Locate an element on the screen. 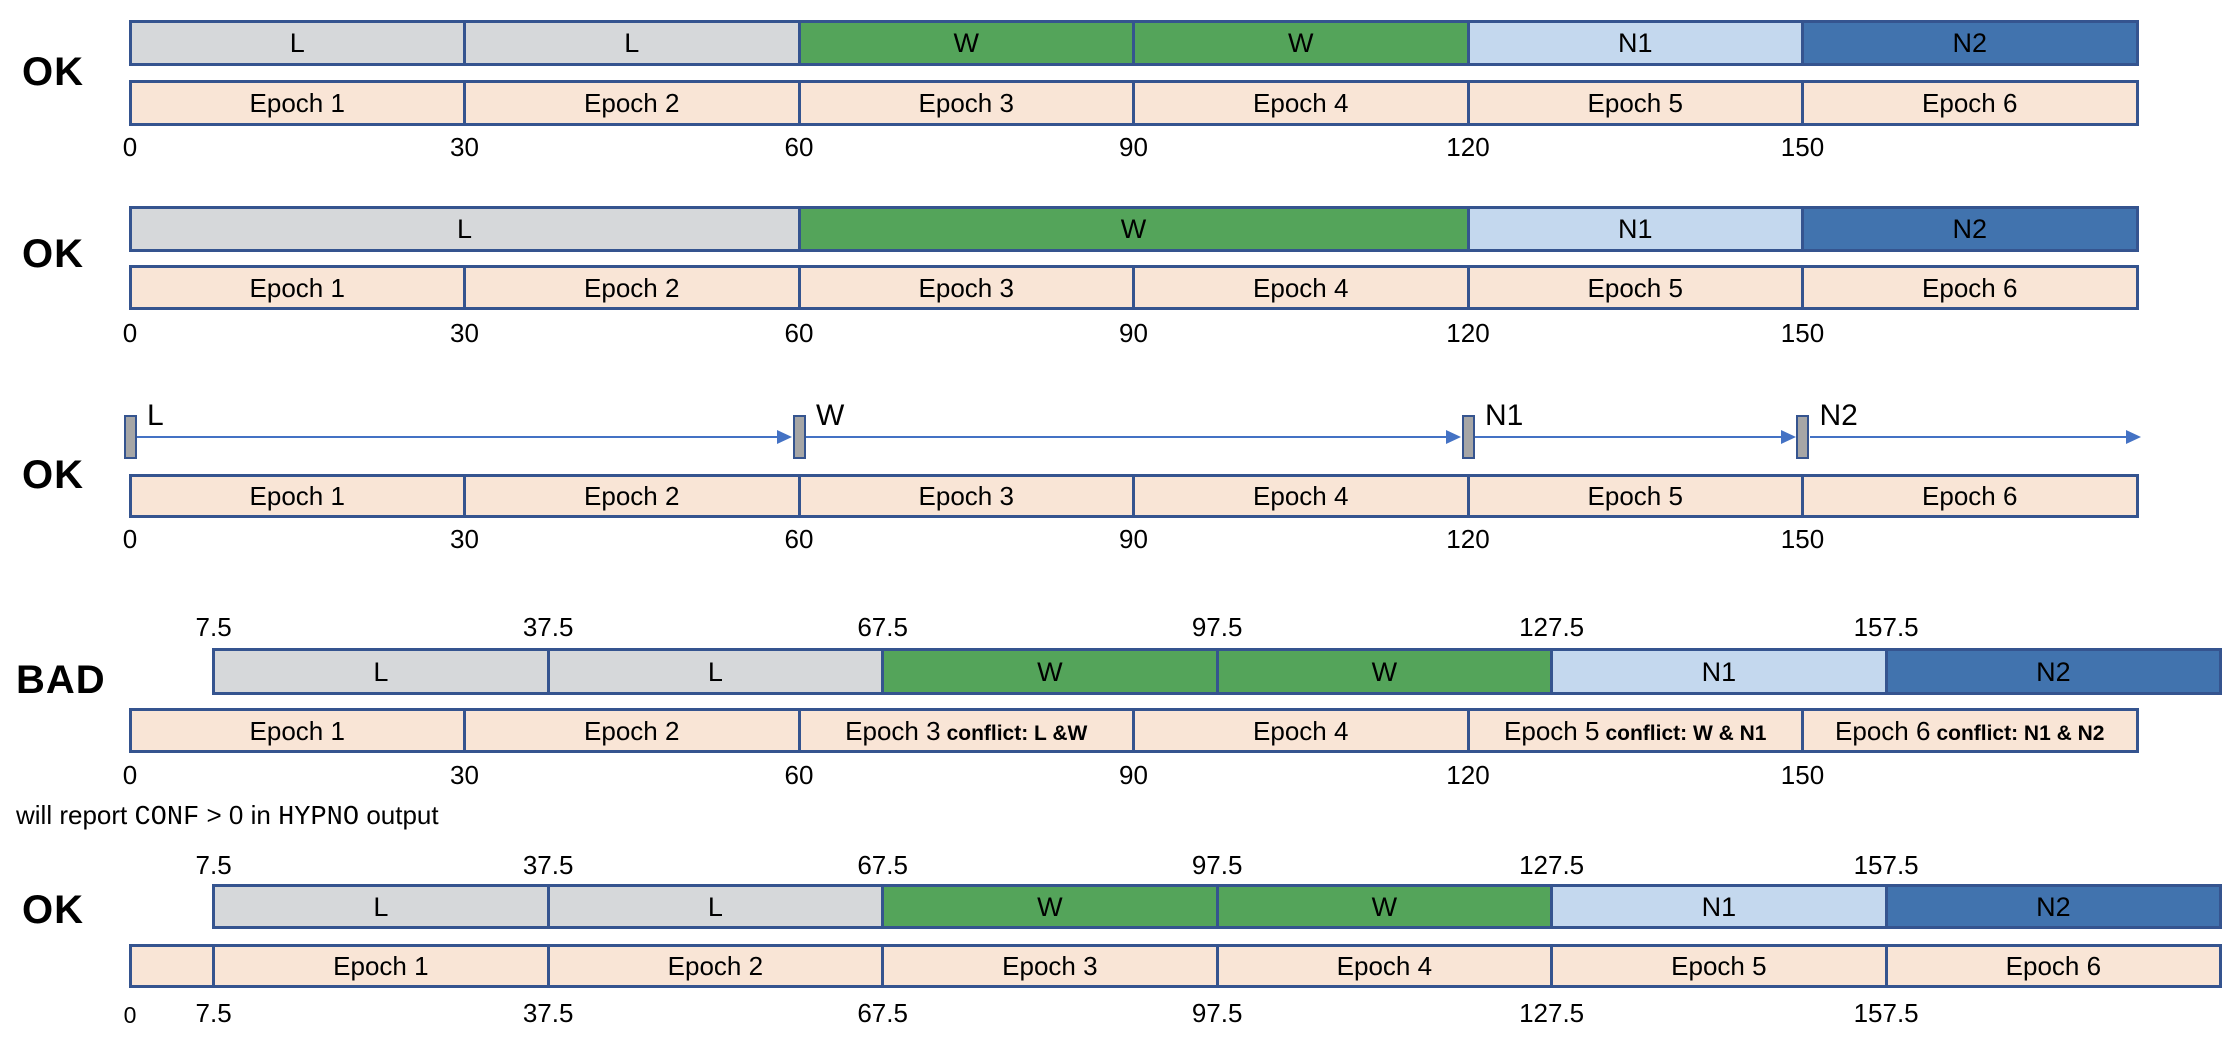  axis-tick-label: 127.5 is located at coordinates (1552, 1013).